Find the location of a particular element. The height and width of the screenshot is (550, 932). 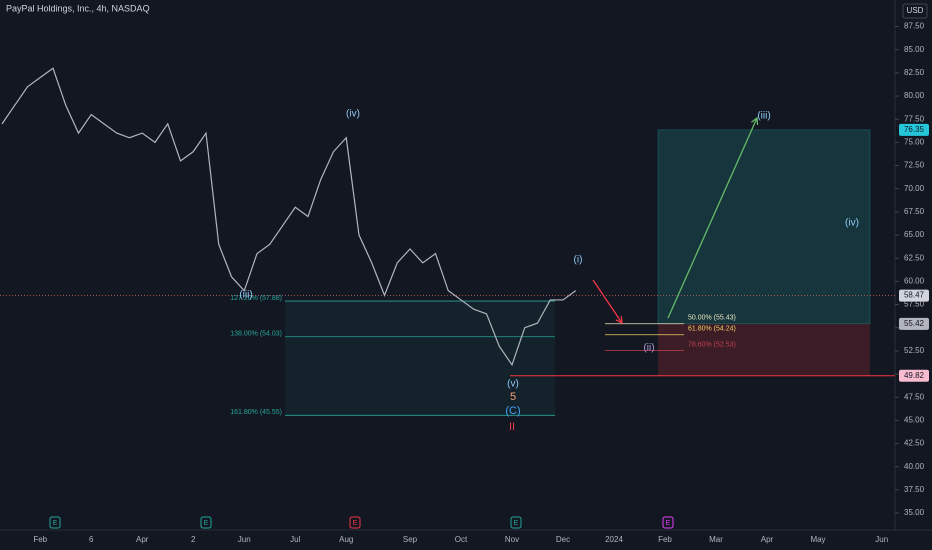

x-tick-label: Oct is located at coordinates (461, 539).